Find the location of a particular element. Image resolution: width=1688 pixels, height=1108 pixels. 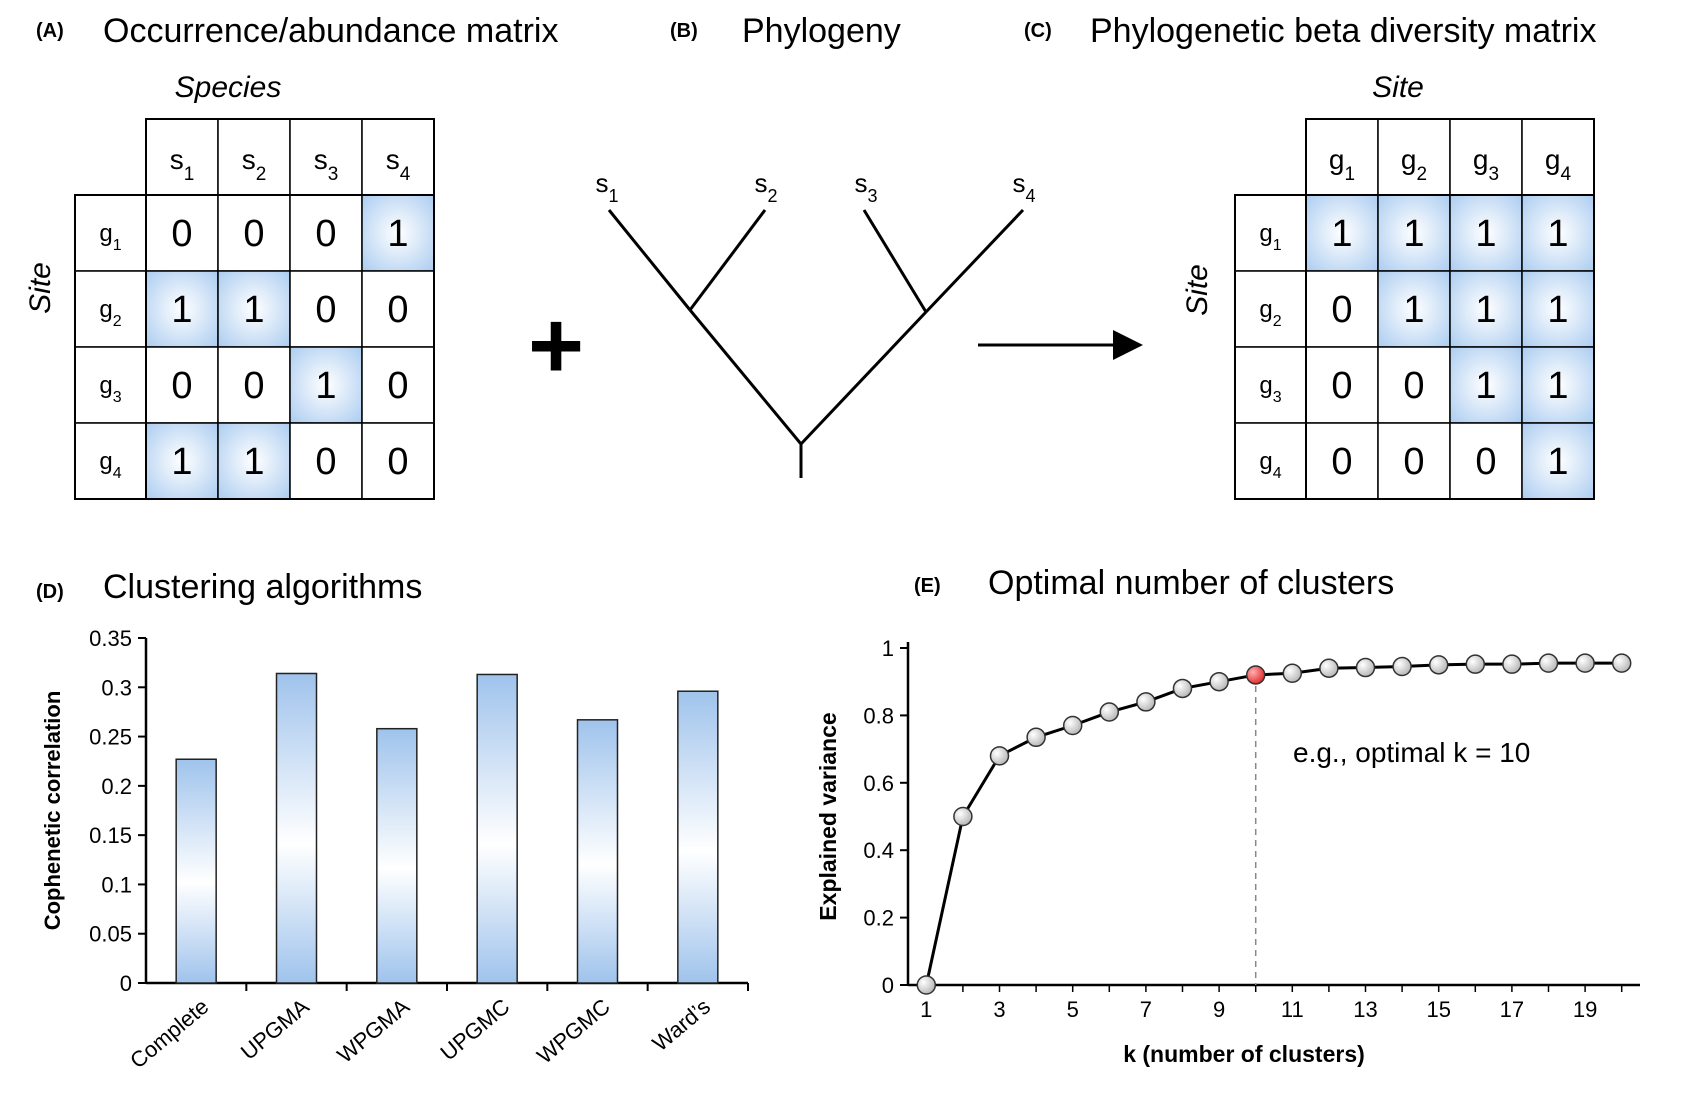

y-axis-title: Explained variance is located at coordinates (828, 816).